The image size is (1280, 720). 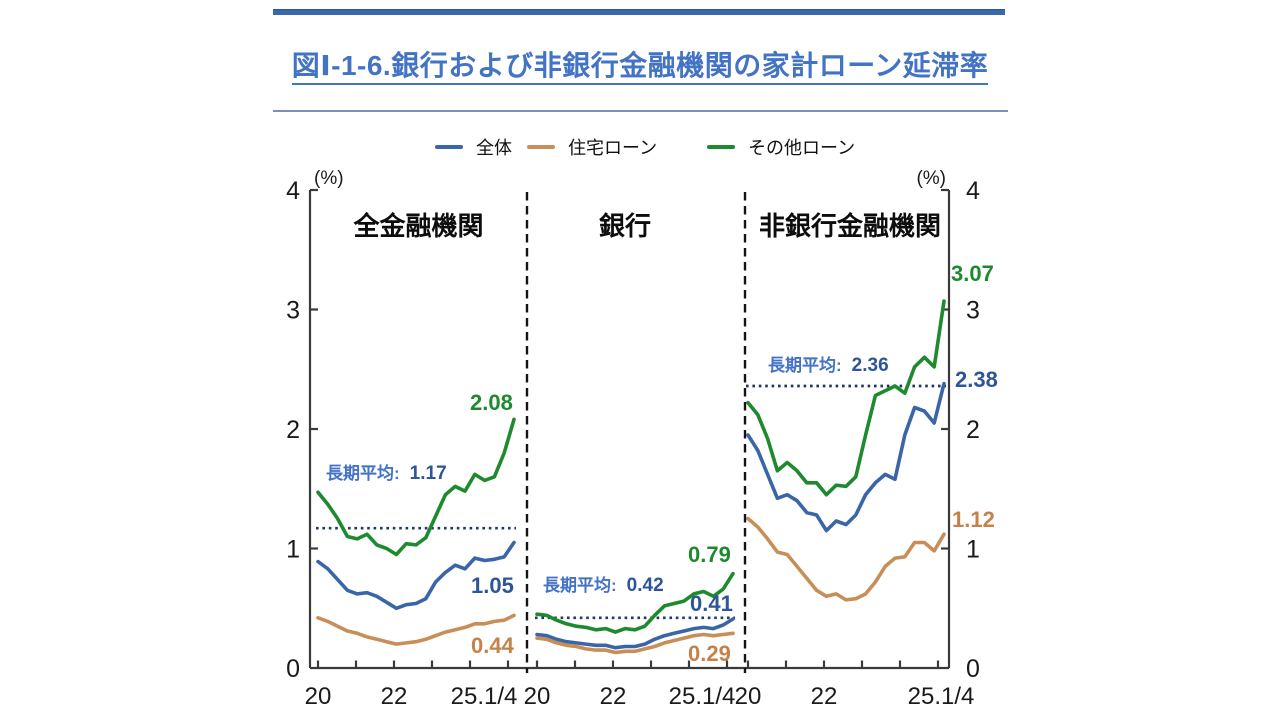 I want to click on line-series-housing-panel0, so click(x=416, y=629).